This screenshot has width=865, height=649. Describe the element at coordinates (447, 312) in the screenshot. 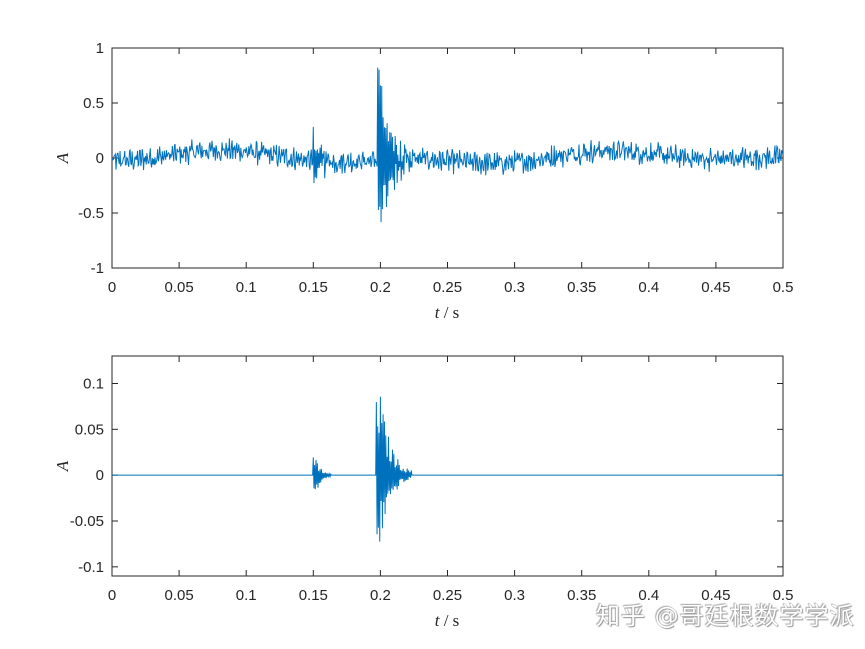

I see `top-x-axis-label: t / s` at that location.